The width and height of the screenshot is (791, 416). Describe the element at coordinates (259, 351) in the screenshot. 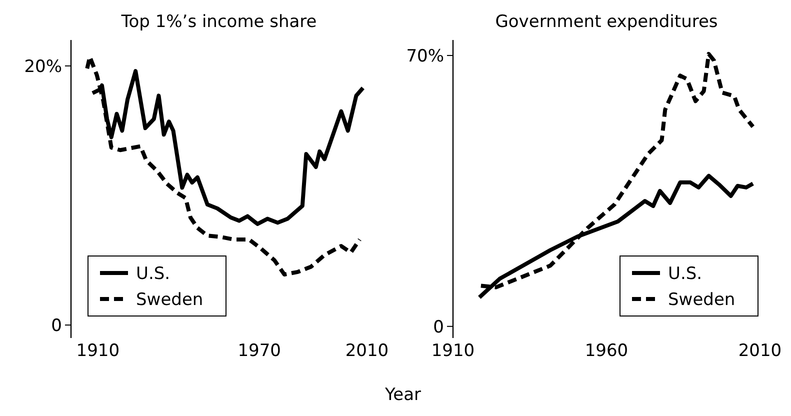

I see `x-tick-label: 1970` at that location.